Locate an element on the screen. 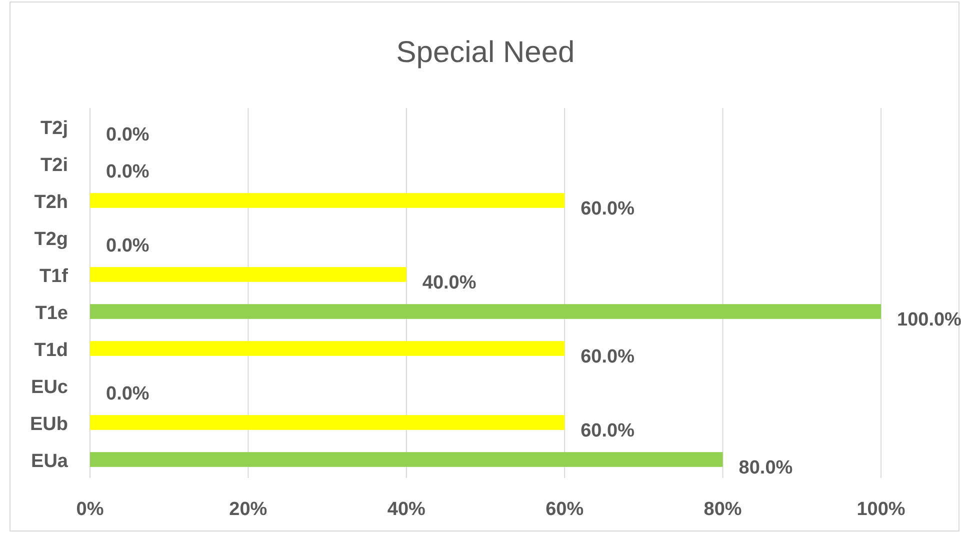 This screenshot has width=961, height=535. chart-title: Special Need is located at coordinates (485, 52).